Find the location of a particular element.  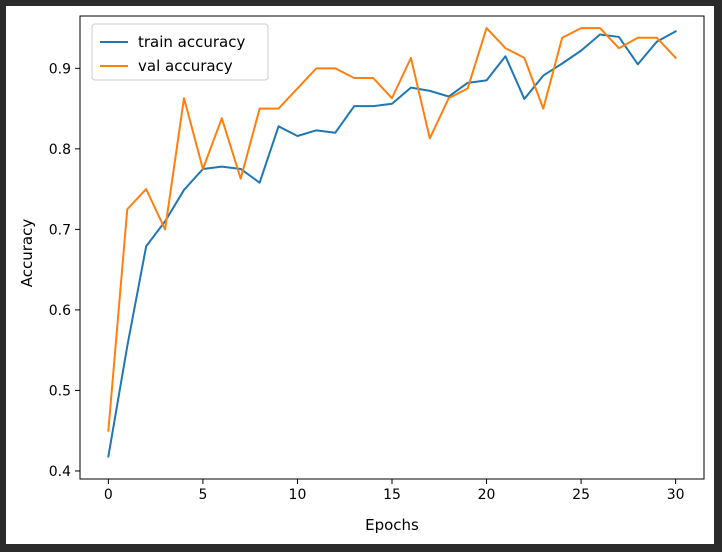

y-axis: 0.4 0.5 0.6 0.7 0.8 0.9 is located at coordinates (64, 270).